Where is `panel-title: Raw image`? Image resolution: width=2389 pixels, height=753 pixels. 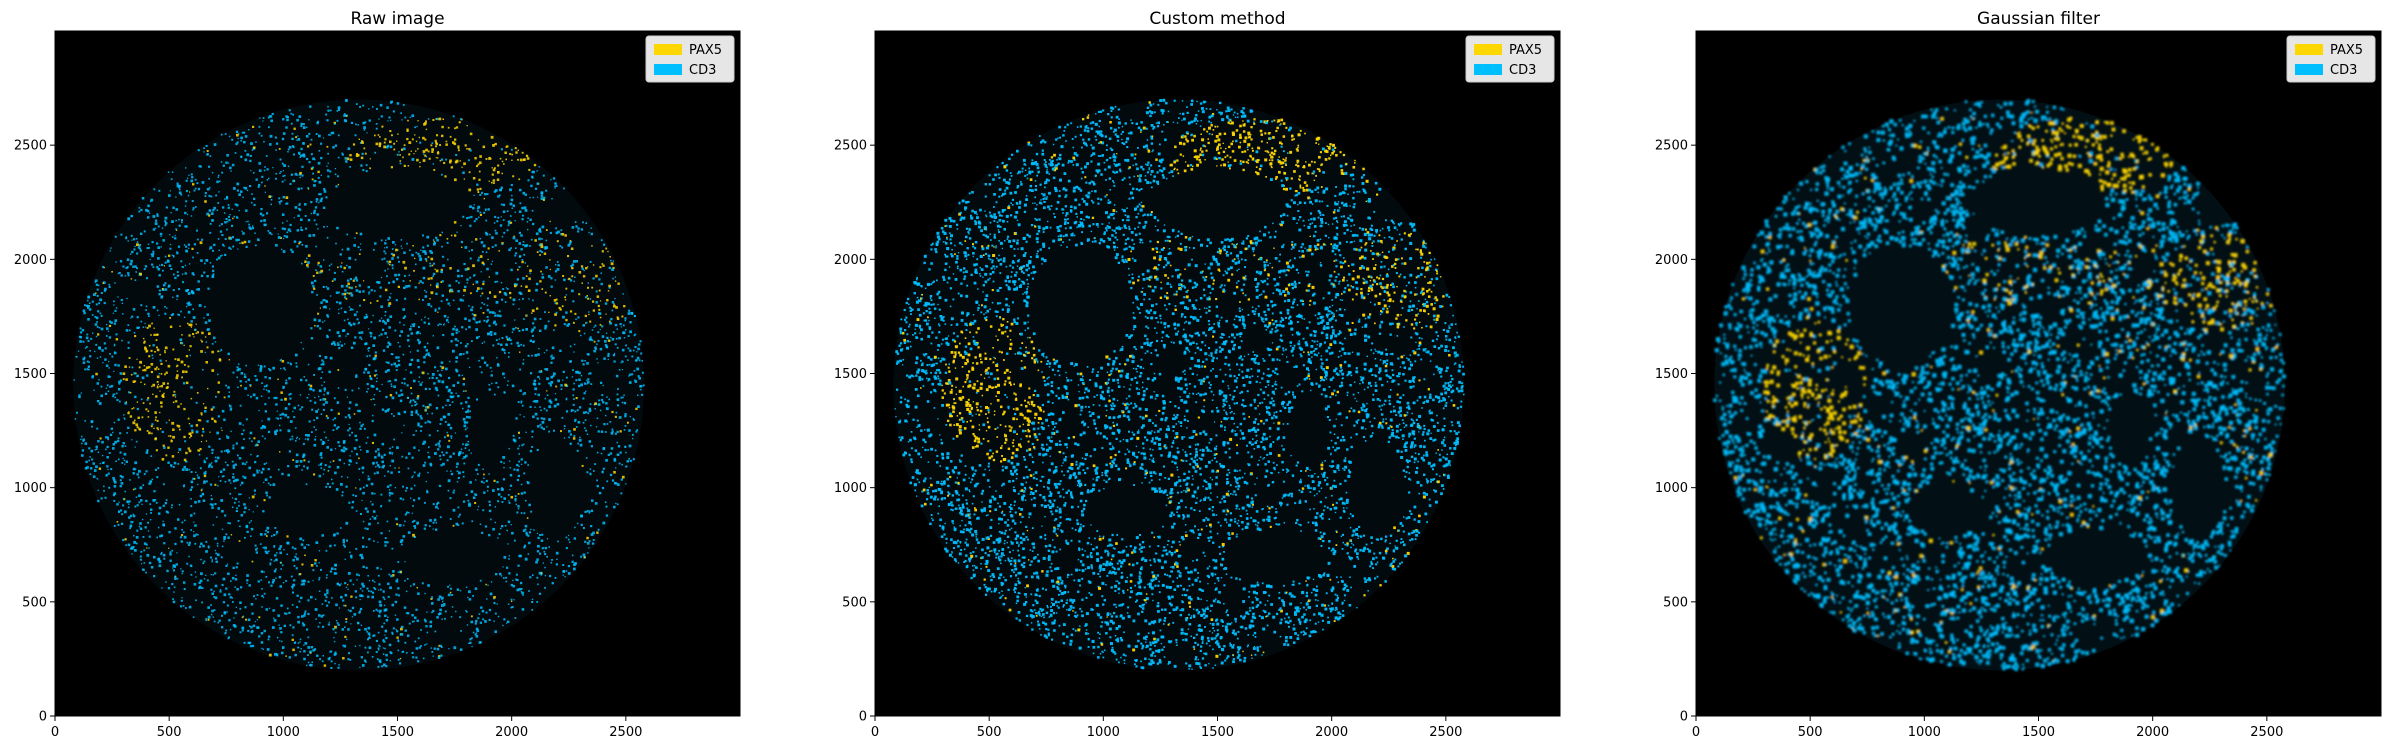 panel-title: Raw image is located at coordinates (397, 19).